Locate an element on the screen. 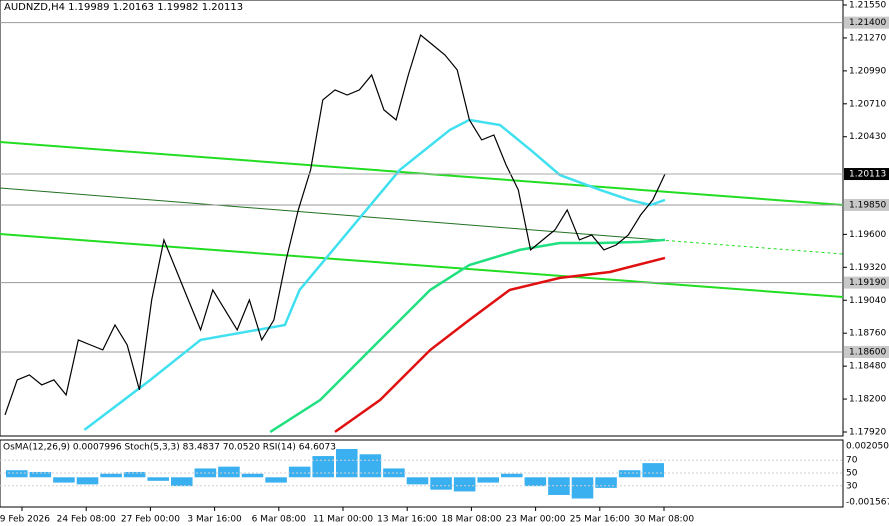 The image size is (889, 526). x-tick-label: 11 Mar 00:00 is located at coordinates (343, 520).